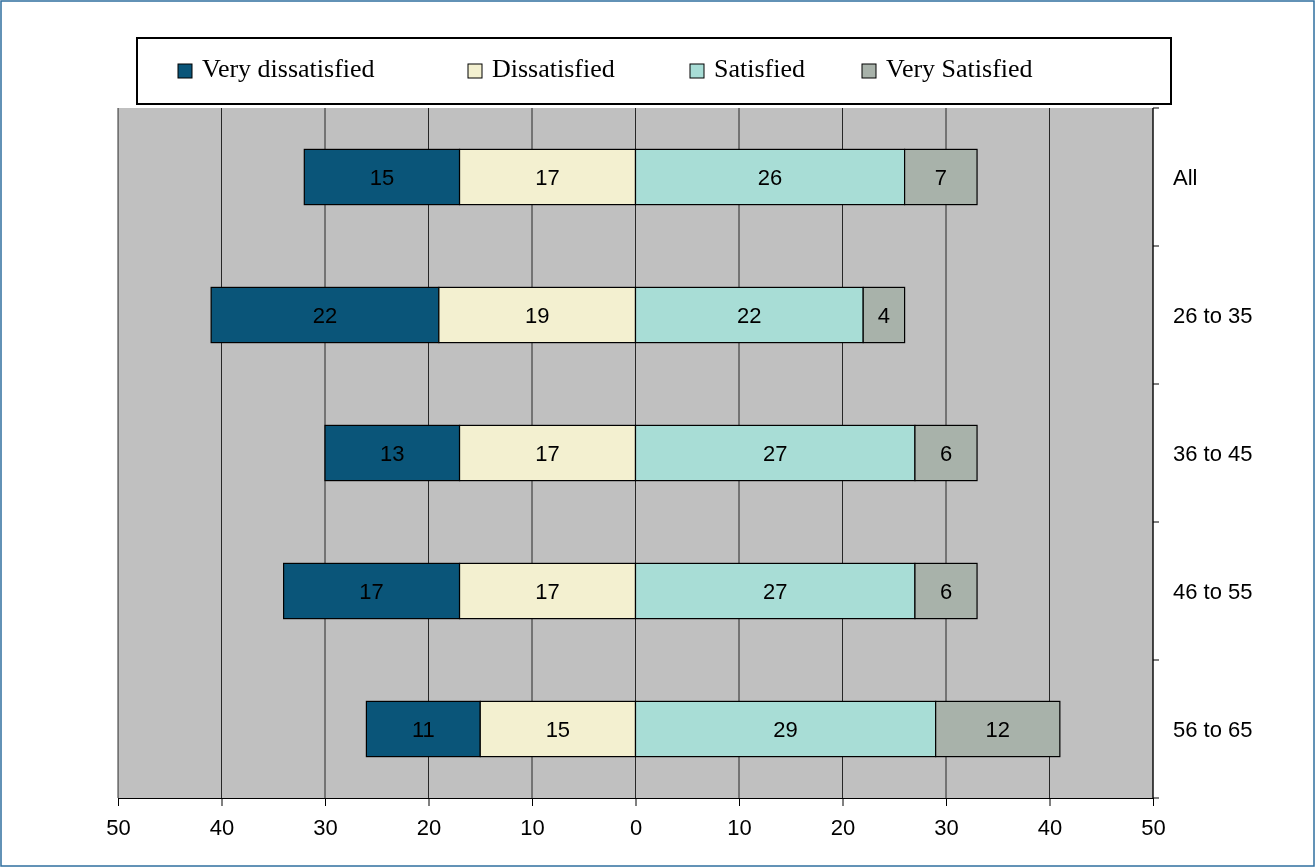 Image resolution: width=1315 pixels, height=867 pixels. I want to click on y-tick-label: 46 to 55, so click(1213, 591).